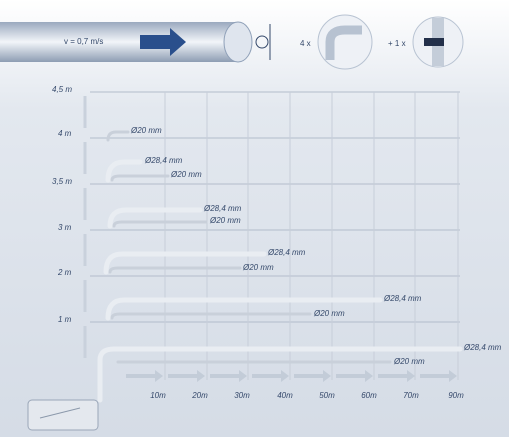 Image resolution: width=509 pixels, height=442 pixels. What do you see at coordinates (199, 395) in the screenshot?
I see `distance-label: 20m` at bounding box center [199, 395].